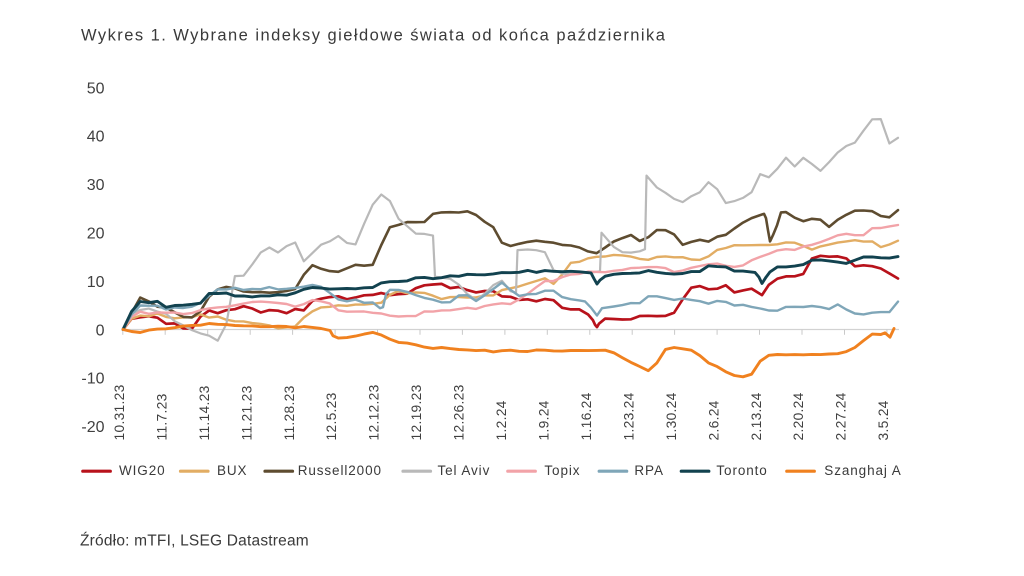 The width and height of the screenshot is (1024, 576). I want to click on svg-text: RPA, so click(648, 470).